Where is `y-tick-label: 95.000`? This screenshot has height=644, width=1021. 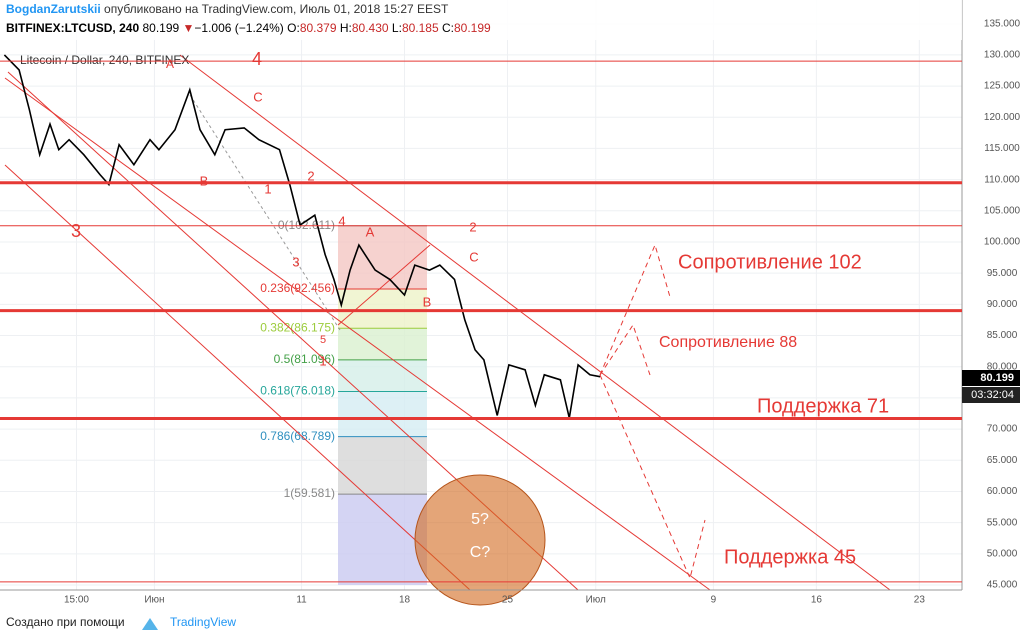
y-tick-label: 95.000 is located at coordinates (1002, 273).